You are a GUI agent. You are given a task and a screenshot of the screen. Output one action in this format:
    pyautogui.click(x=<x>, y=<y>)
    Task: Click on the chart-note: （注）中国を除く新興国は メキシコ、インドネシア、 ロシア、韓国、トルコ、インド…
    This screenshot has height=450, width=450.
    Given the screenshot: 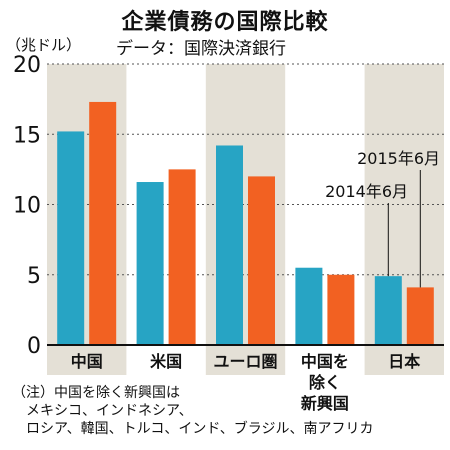 What is the action you would take?
    pyautogui.click(x=193, y=411)
    